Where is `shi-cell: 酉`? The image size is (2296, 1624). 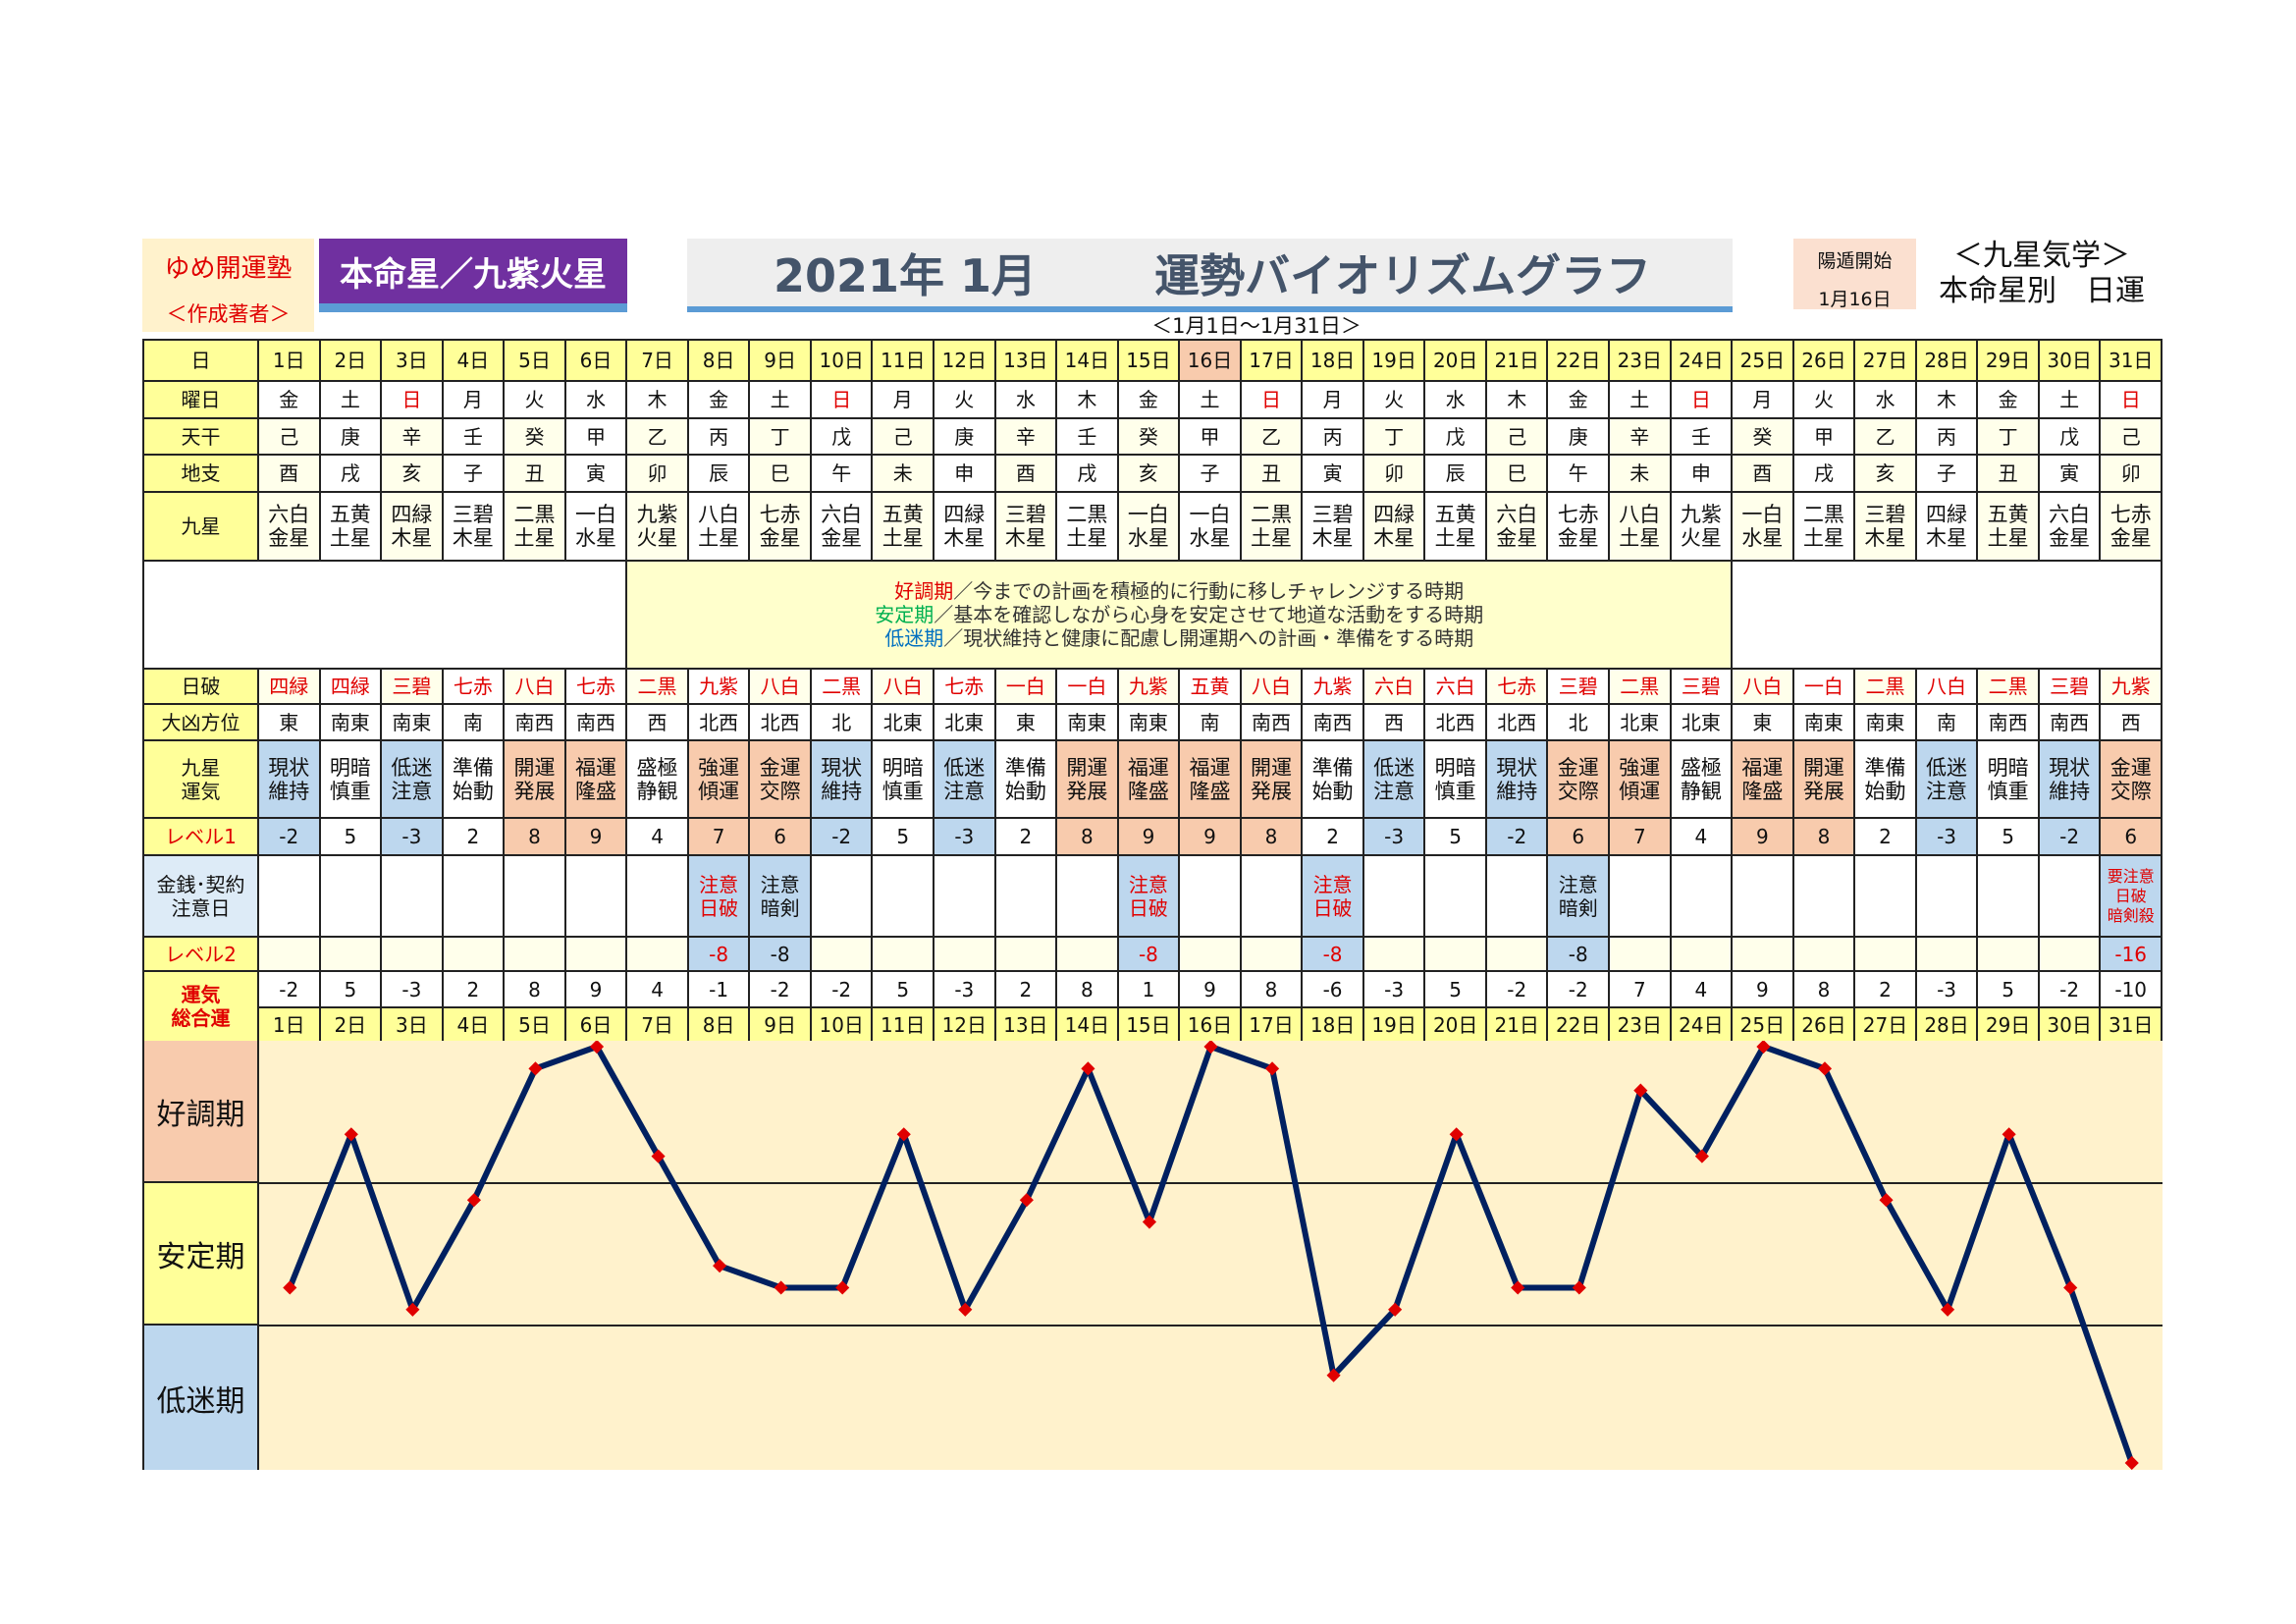
shi-cell: 酉 is located at coordinates (289, 473).